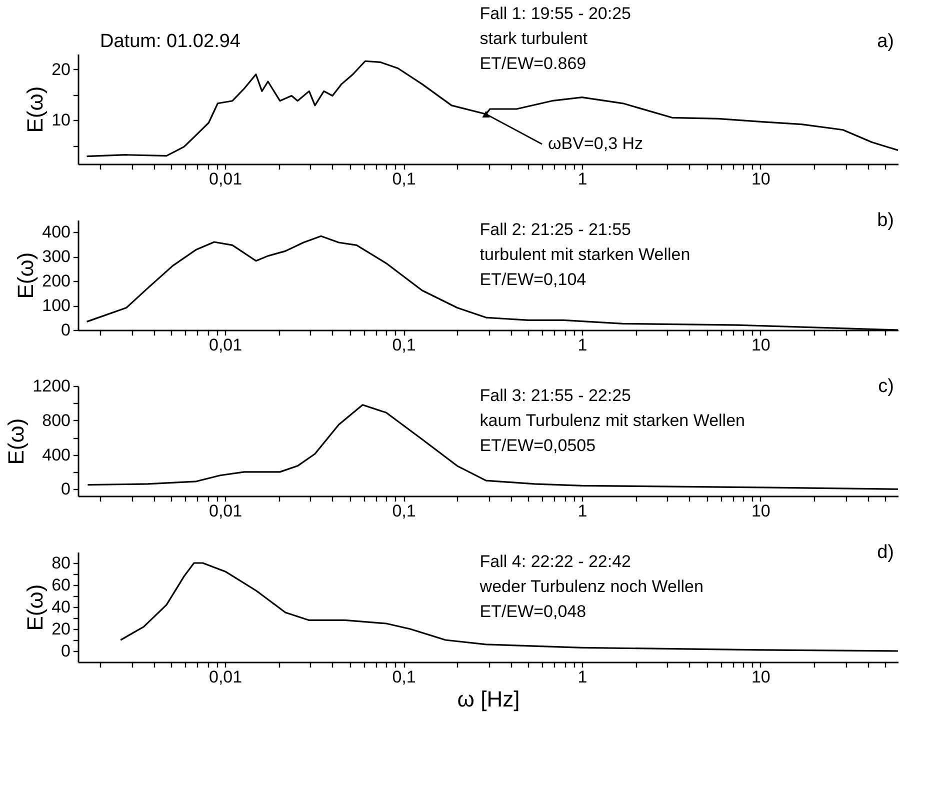 This screenshot has height=793, width=938. Describe the element at coordinates (885, 220) in the screenshot. I see `annotation: b)` at that location.